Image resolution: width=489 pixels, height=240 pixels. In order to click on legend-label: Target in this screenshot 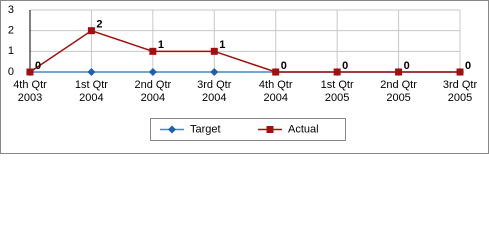, I will do `click(205, 129)`.